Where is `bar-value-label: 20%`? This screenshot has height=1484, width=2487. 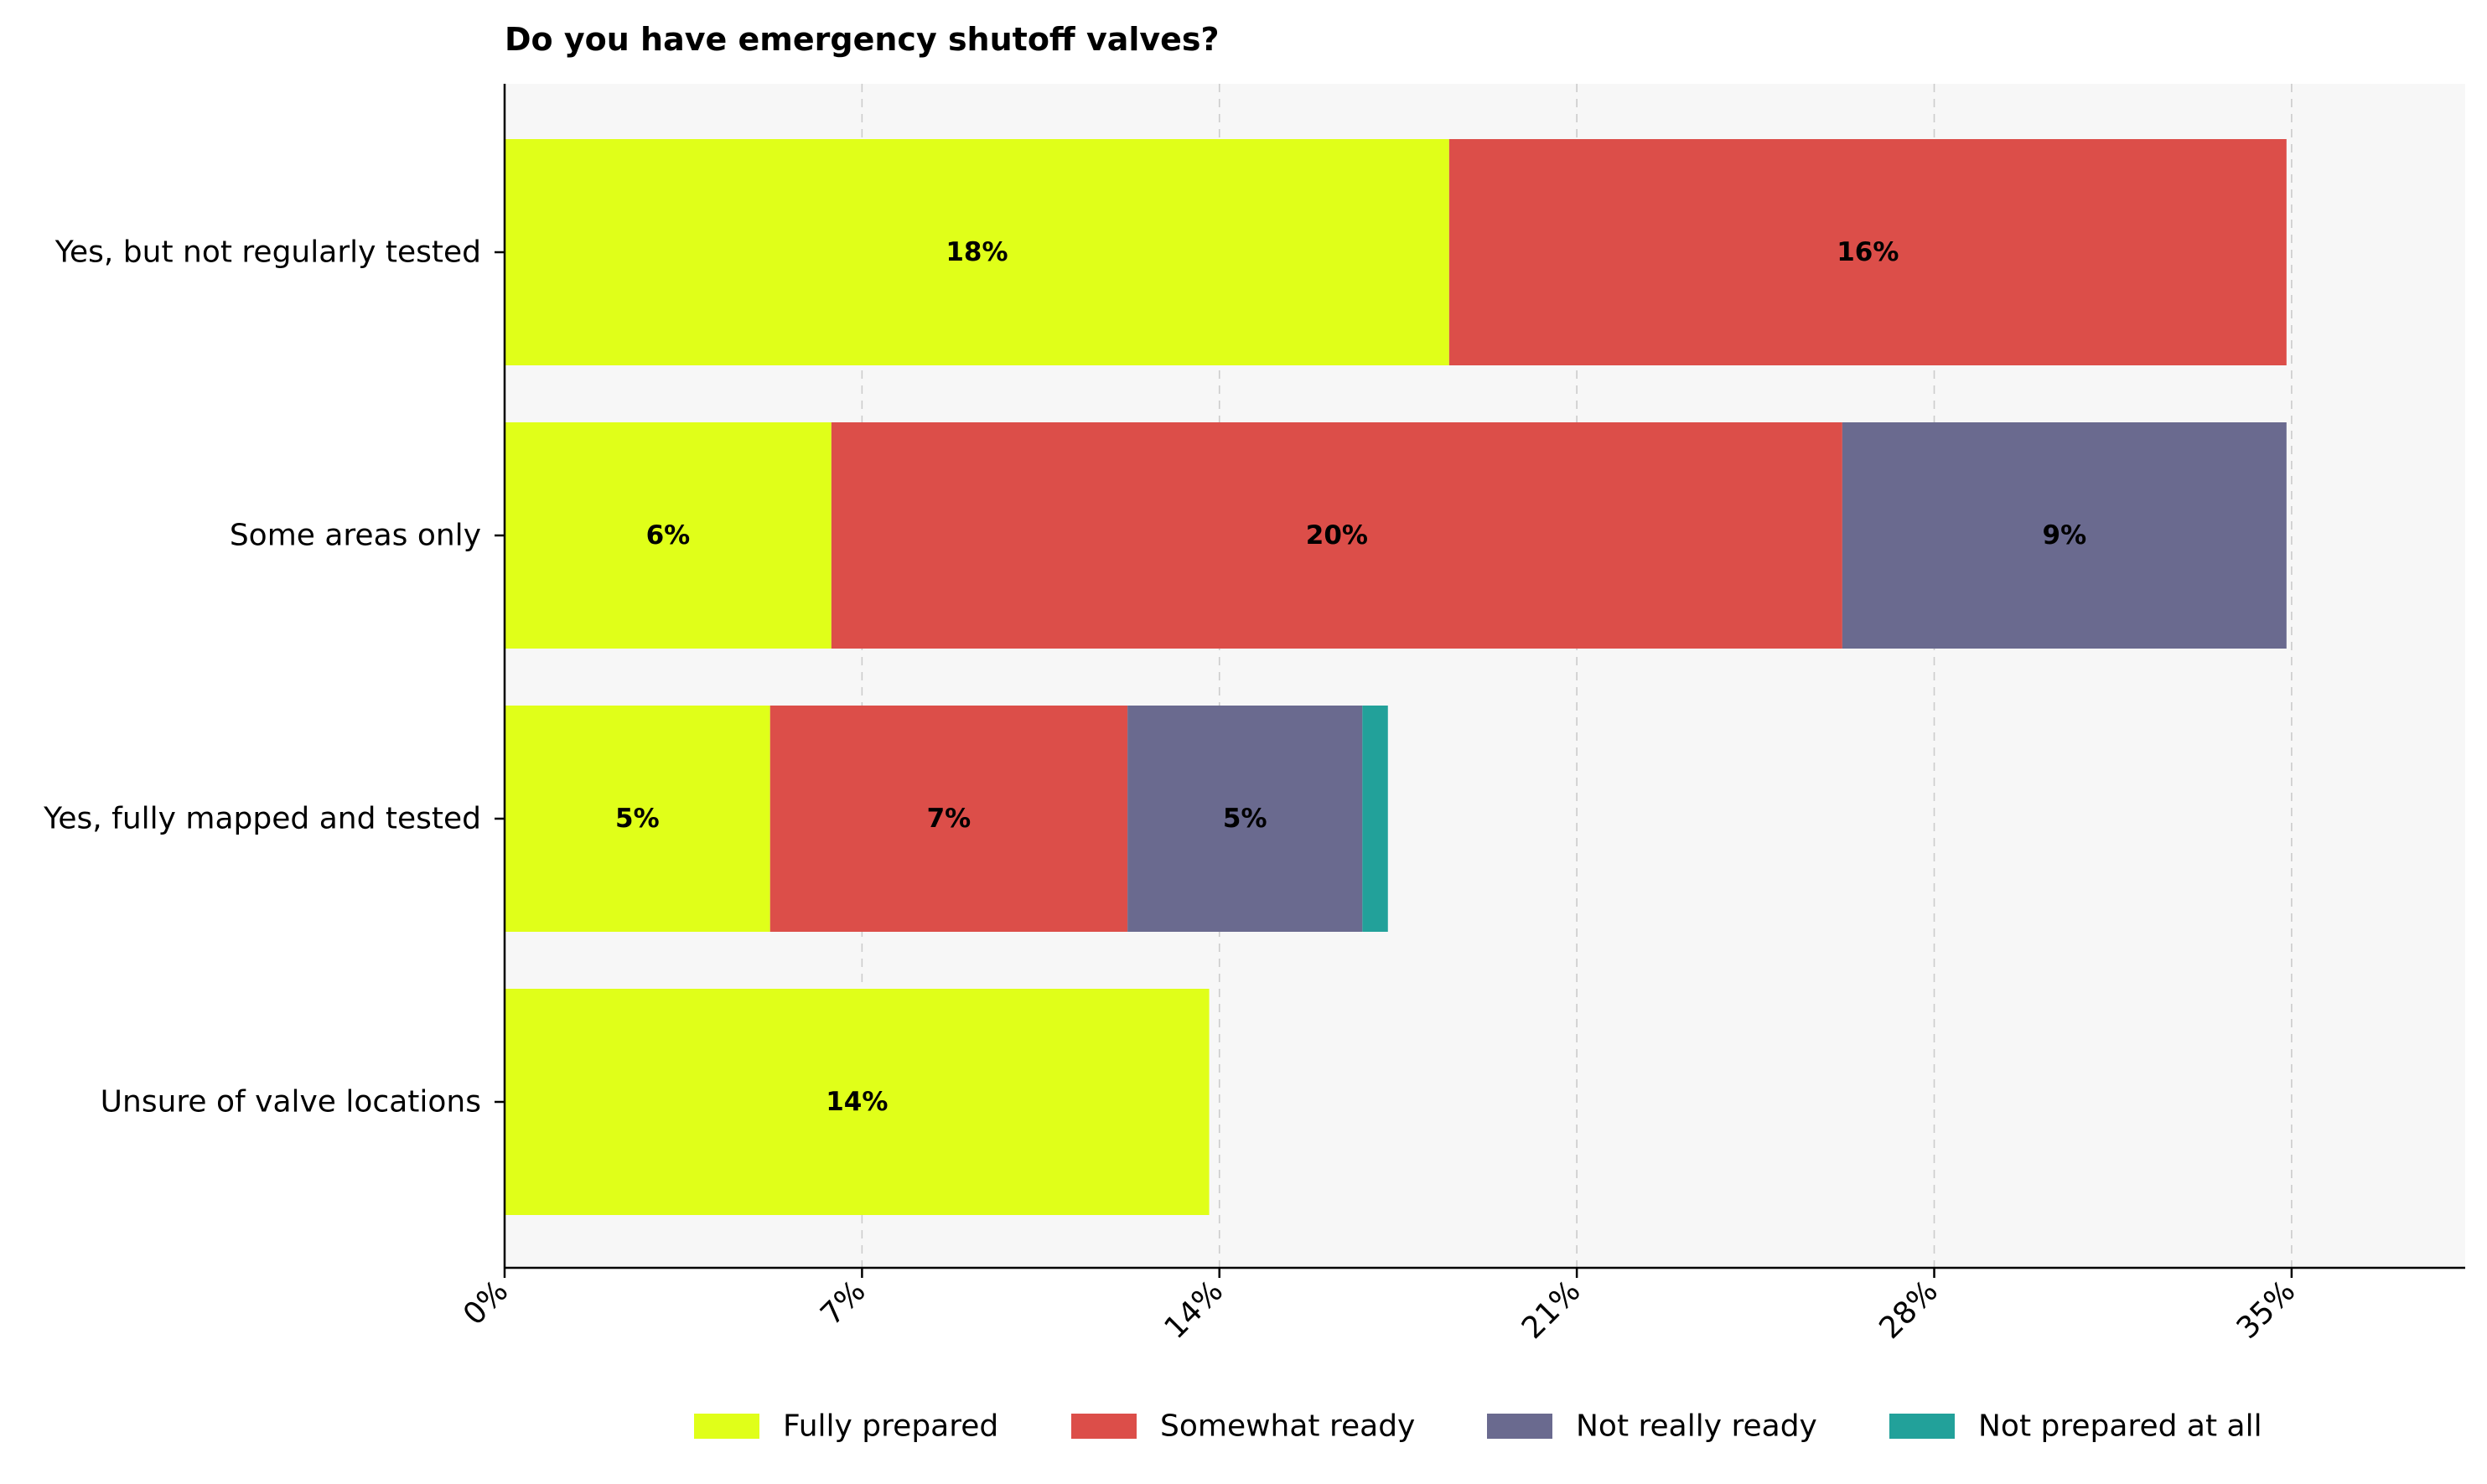
bar-value-label: 20% is located at coordinates (1337, 535).